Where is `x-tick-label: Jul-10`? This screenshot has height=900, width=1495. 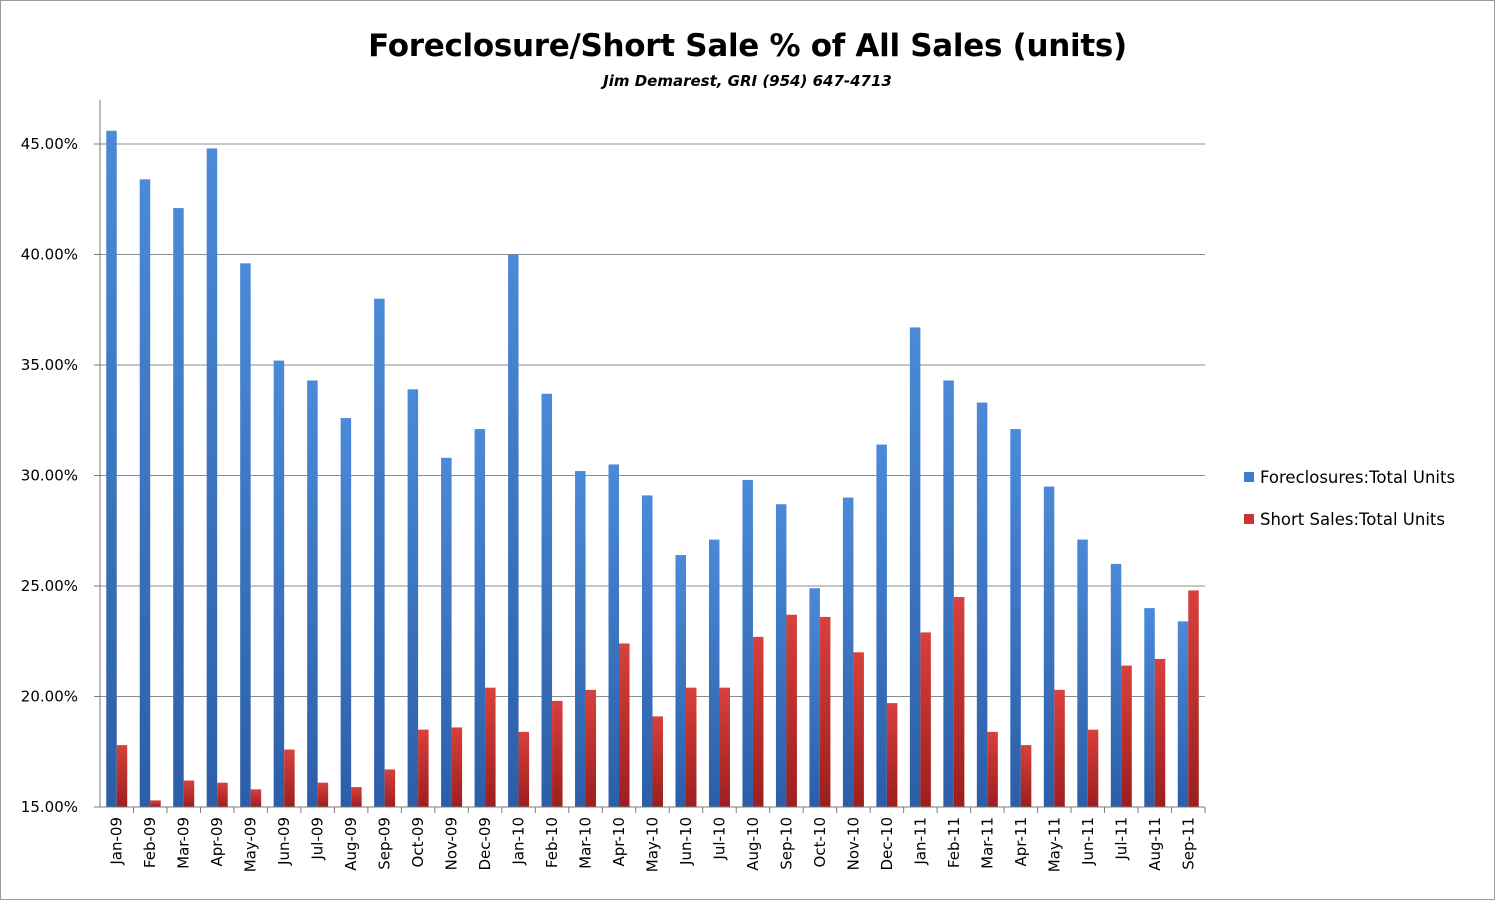
x-tick-label: Jul-10 is located at coordinates (719, 839).